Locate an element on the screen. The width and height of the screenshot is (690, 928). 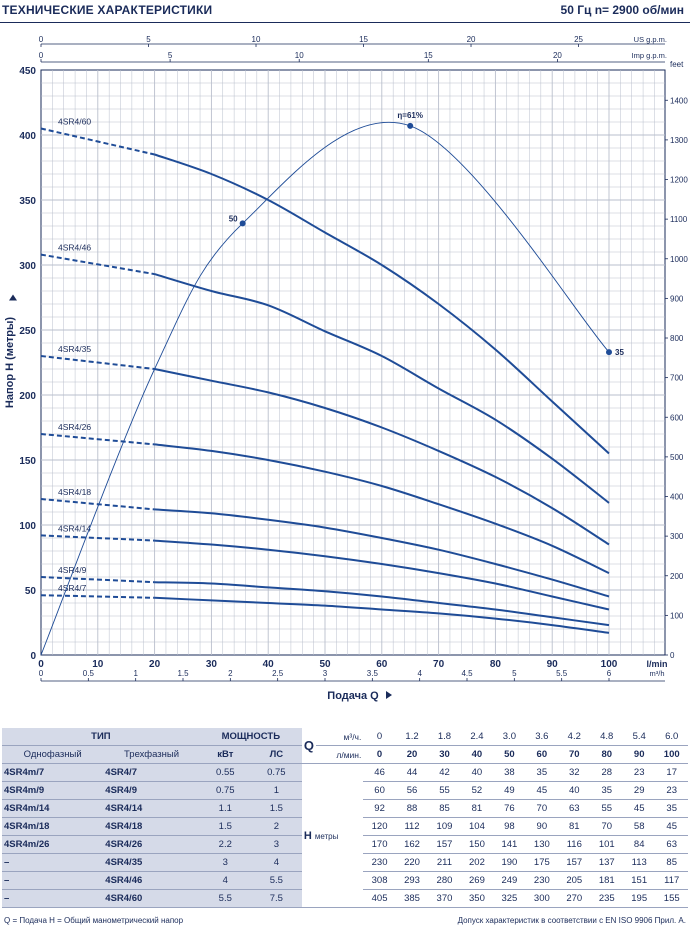
head-value-cell: 151 is located at coordinates (639, 880).